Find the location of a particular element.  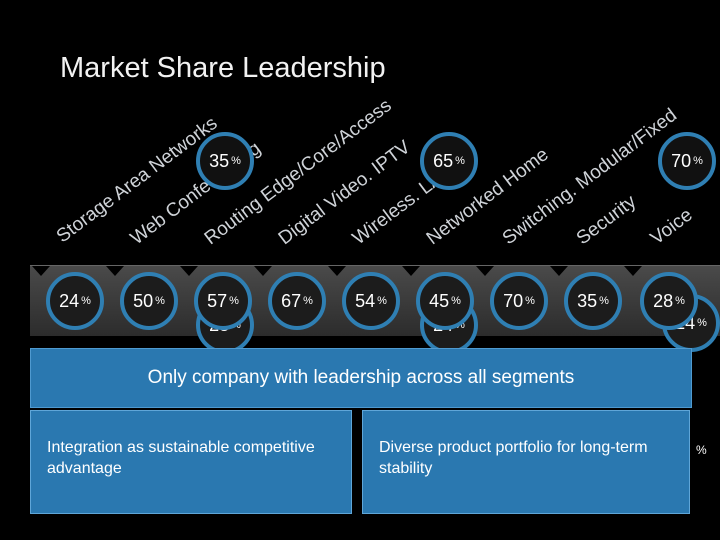

share-circle-top-2: 65% is located at coordinates (449, 161).